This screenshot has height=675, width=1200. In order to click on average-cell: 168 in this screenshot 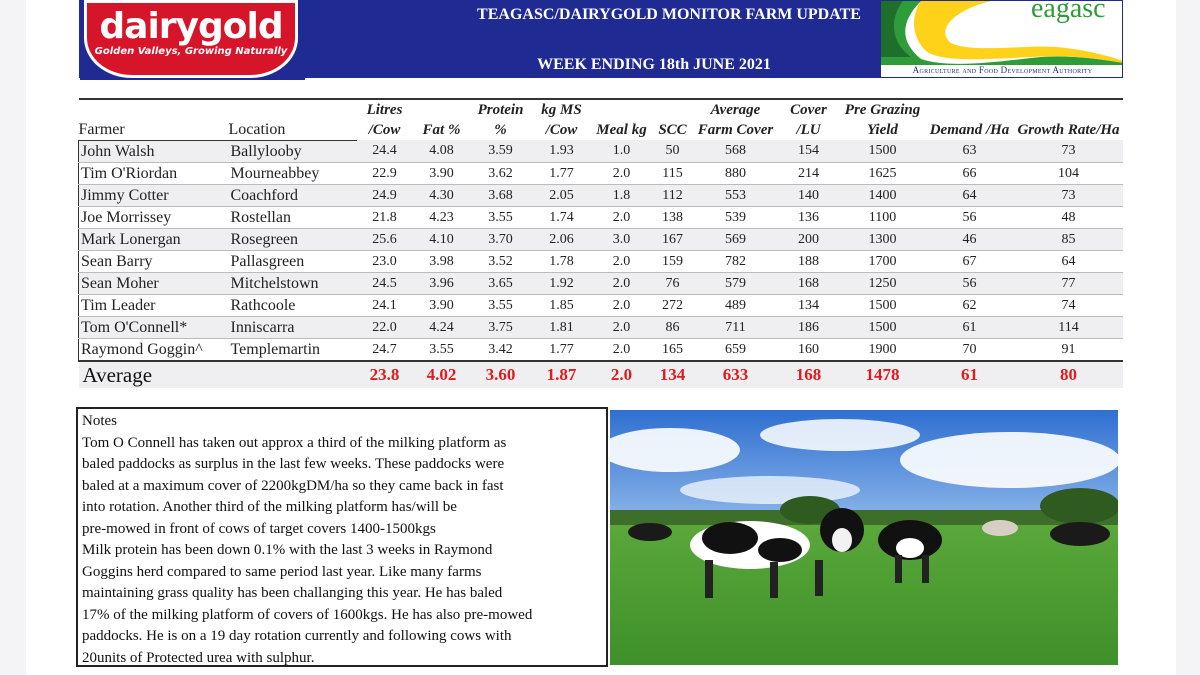, I will do `click(808, 373)`.